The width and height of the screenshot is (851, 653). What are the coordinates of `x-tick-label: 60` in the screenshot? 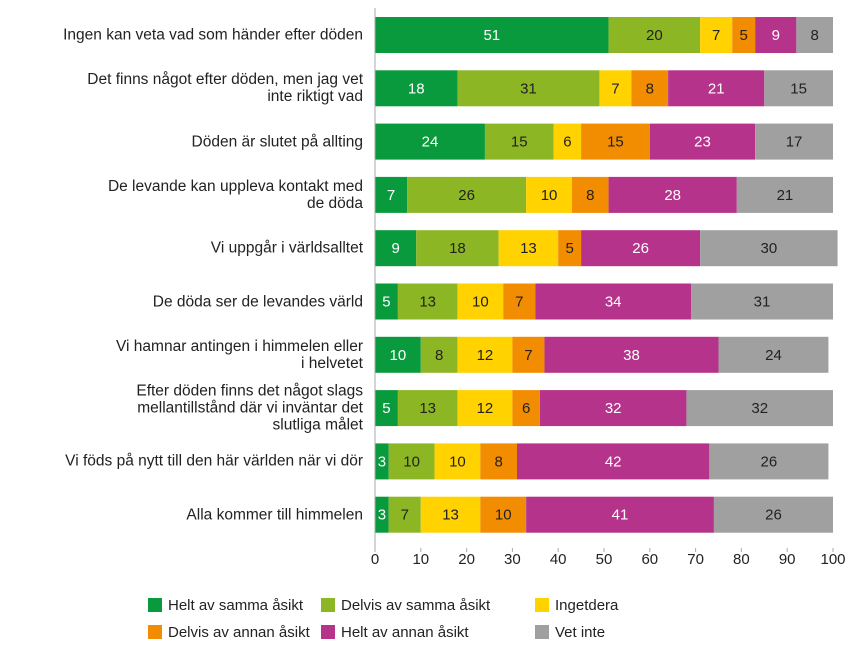 It's located at (649, 559).